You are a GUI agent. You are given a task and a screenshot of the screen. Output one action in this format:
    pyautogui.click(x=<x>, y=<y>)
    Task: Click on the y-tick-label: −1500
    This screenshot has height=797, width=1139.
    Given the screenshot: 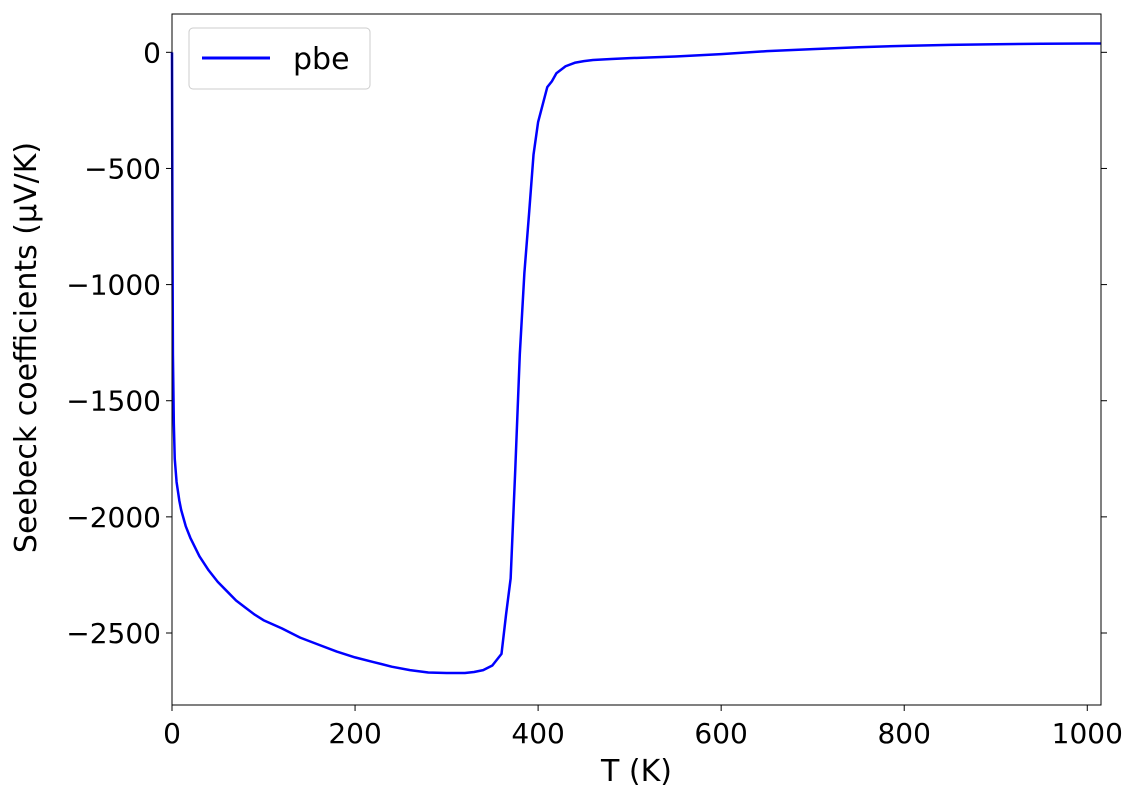 What is the action you would take?
    pyautogui.click(x=113, y=401)
    